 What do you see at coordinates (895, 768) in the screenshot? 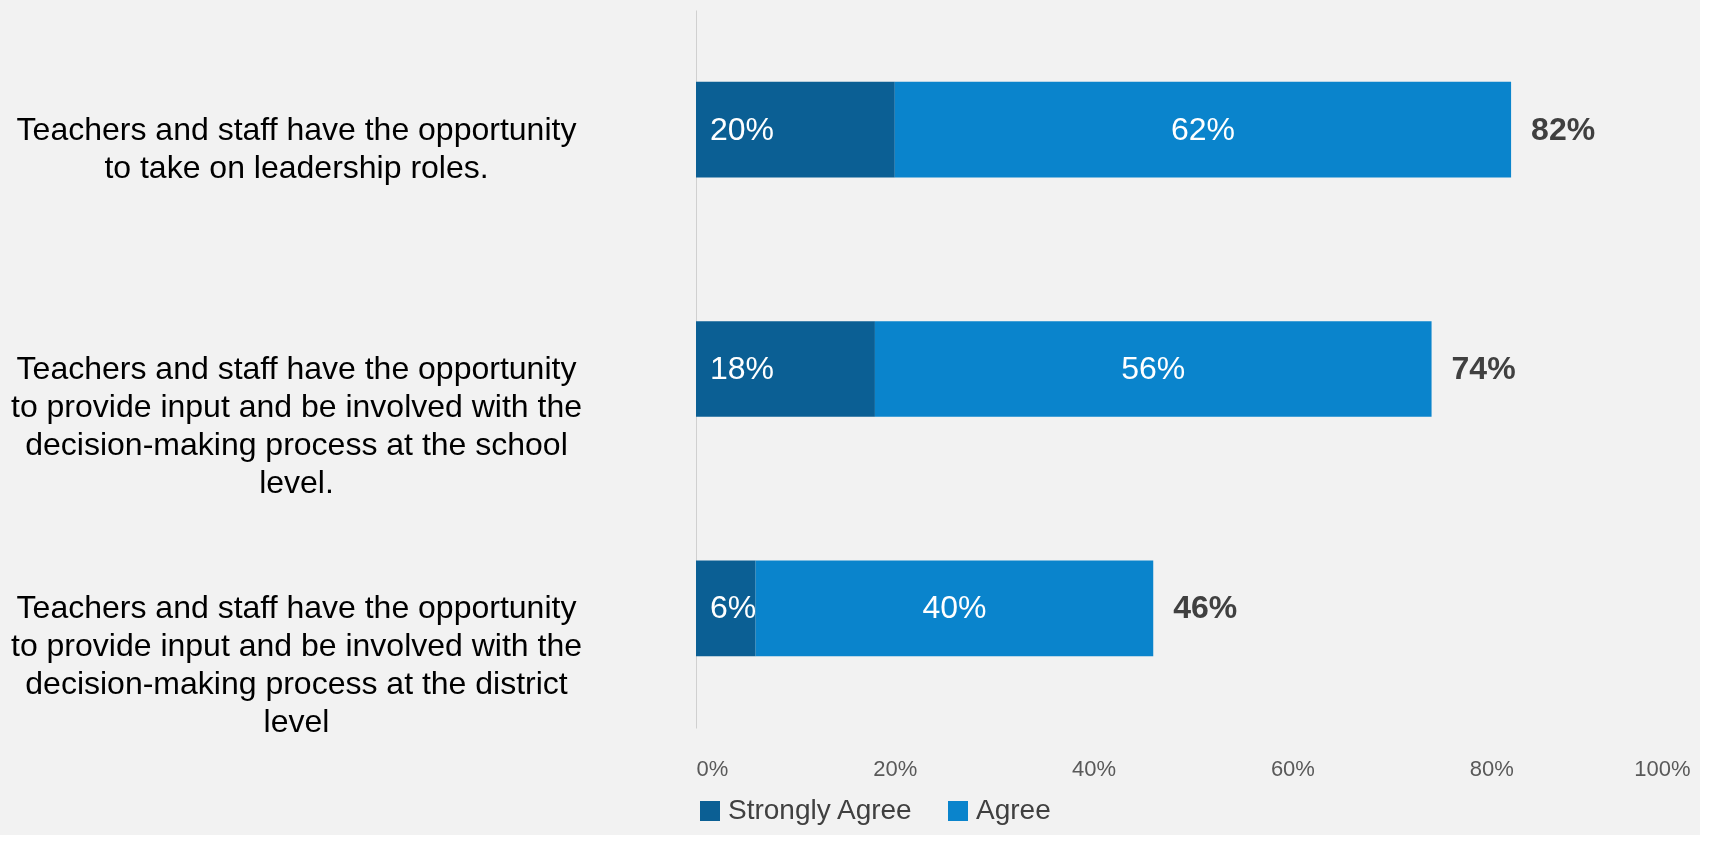
I see `x-tick-label: 20%` at bounding box center [895, 768].